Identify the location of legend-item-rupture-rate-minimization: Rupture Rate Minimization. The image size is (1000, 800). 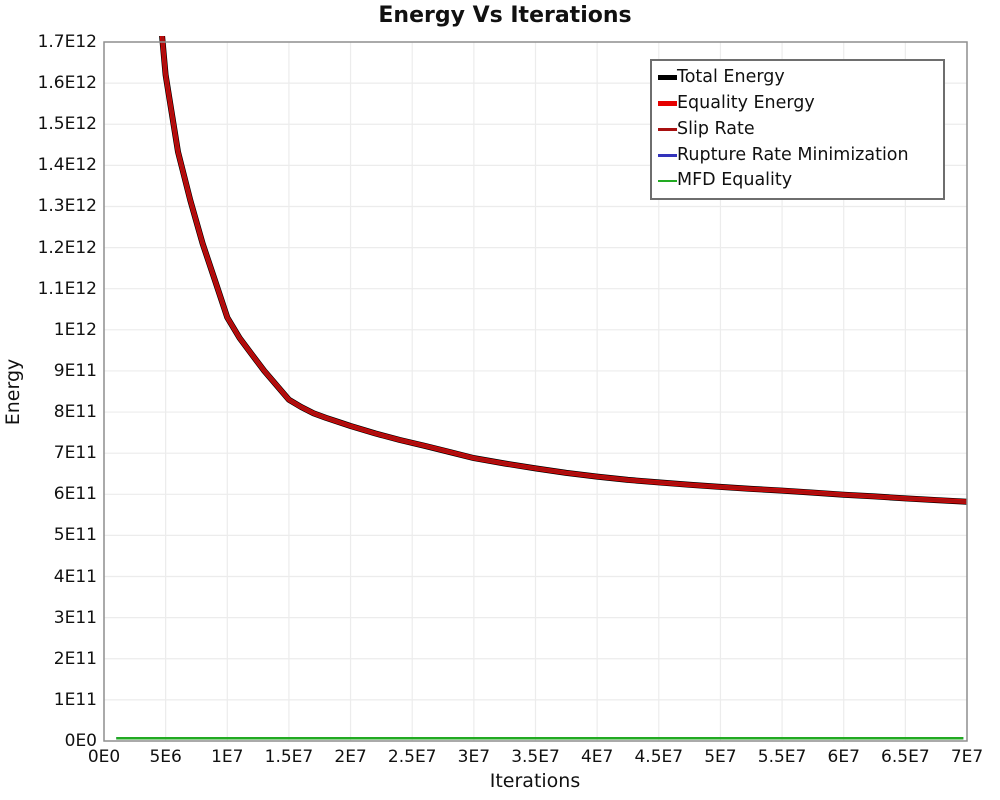
(797, 154).